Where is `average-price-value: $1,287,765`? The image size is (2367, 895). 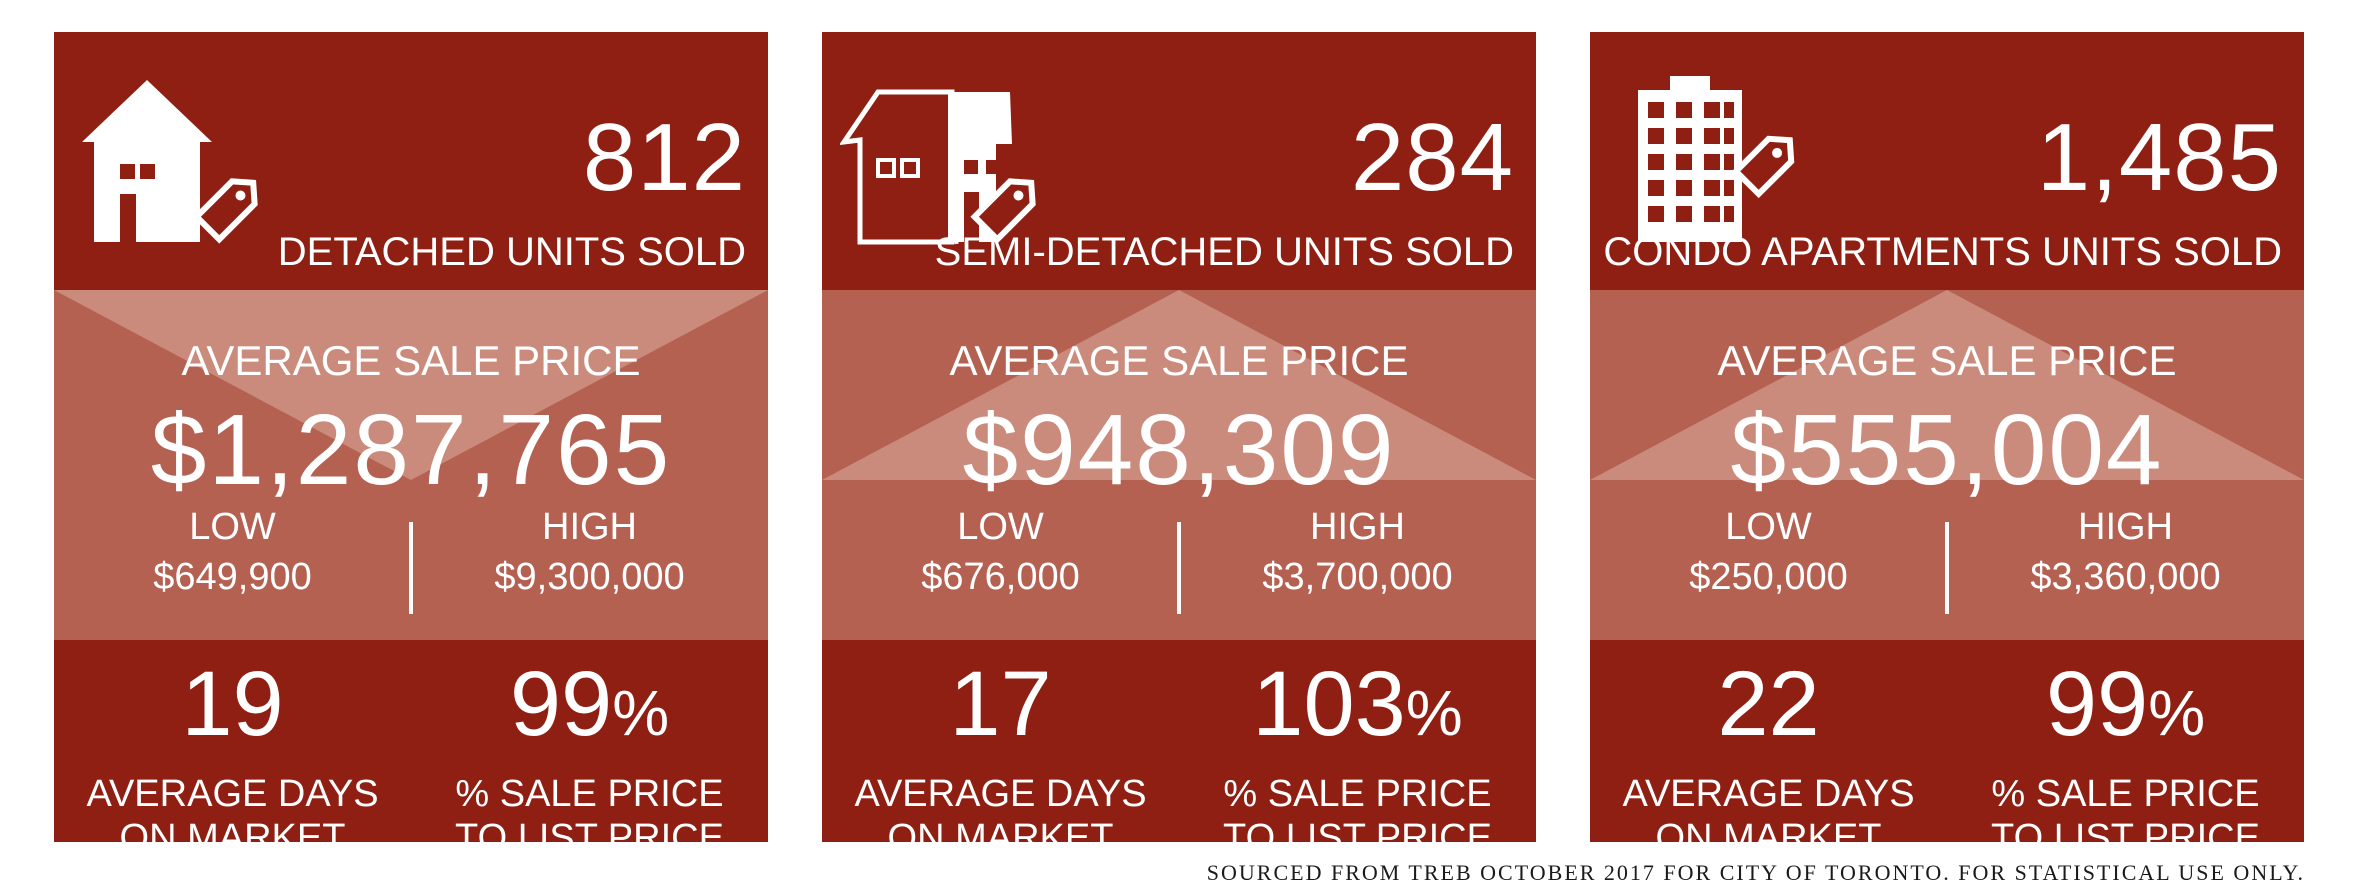 average-price-value: $1,287,765 is located at coordinates (411, 450).